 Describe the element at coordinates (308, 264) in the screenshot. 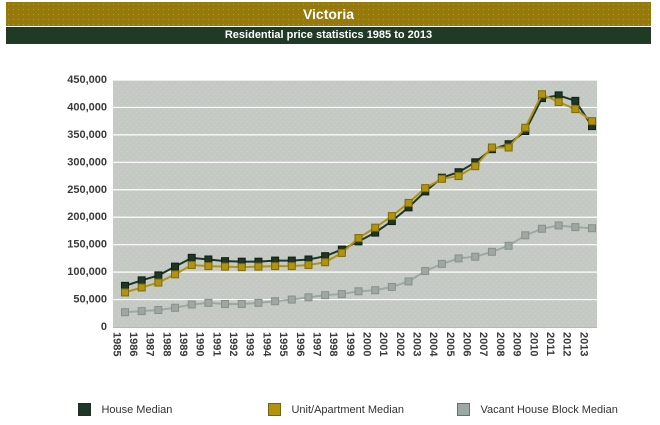

I see `marker-unit-apartment-median-1996` at that location.